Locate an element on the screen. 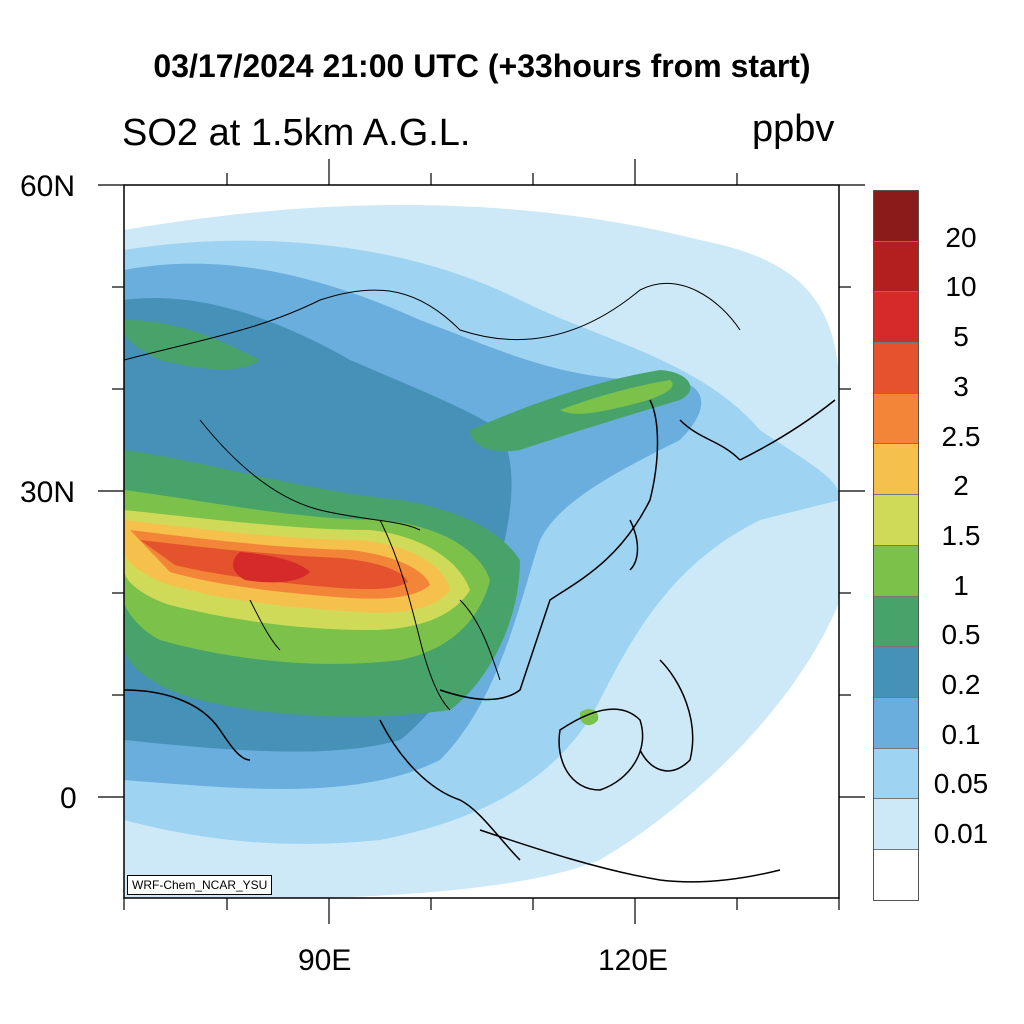 The image size is (1024, 1024). field-northwest-band is located at coordinates (192, 345).